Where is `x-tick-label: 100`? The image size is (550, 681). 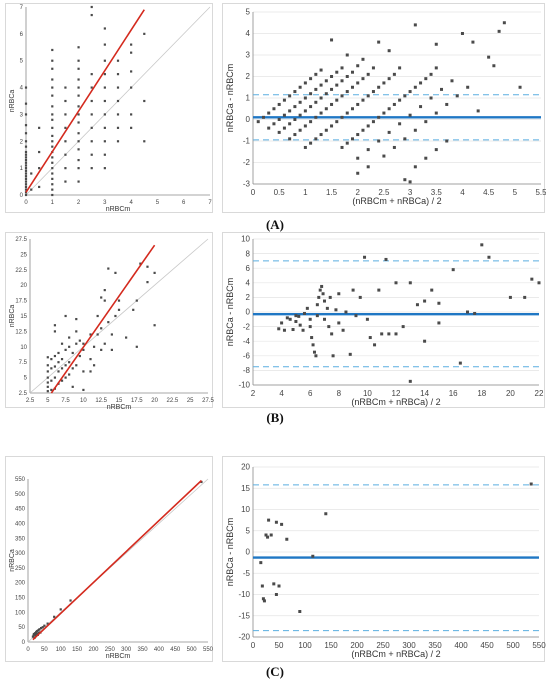
x-tick-label: 100 is located at coordinates (305, 645).